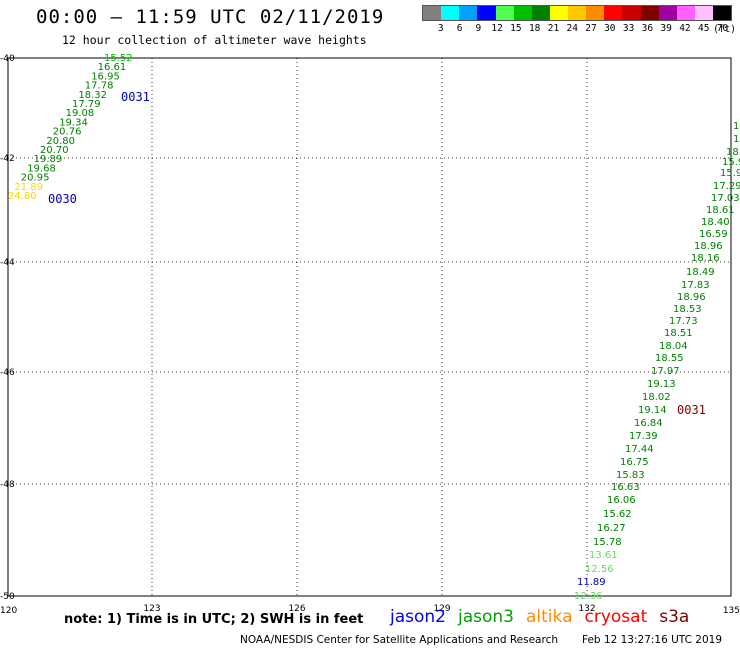 Image resolution: width=740 pixels, height=650 pixels. What do you see at coordinates (86, 104) in the screenshot?
I see `wave-height-label: 17.79` at bounding box center [86, 104].